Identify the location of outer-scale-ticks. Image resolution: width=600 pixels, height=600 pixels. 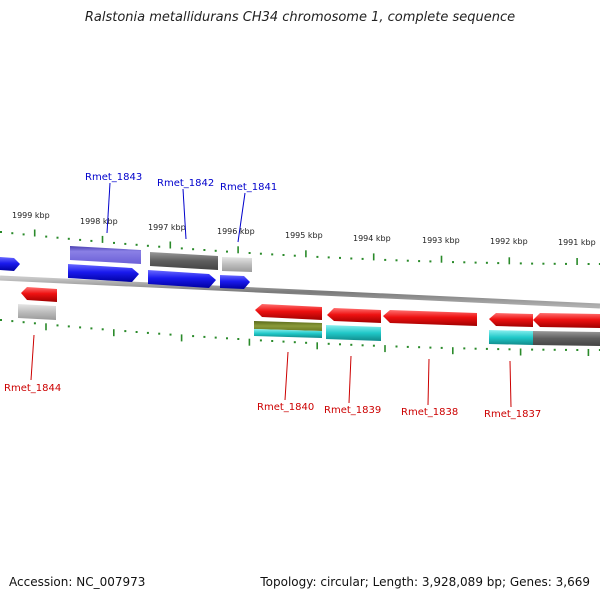
(300, 247).